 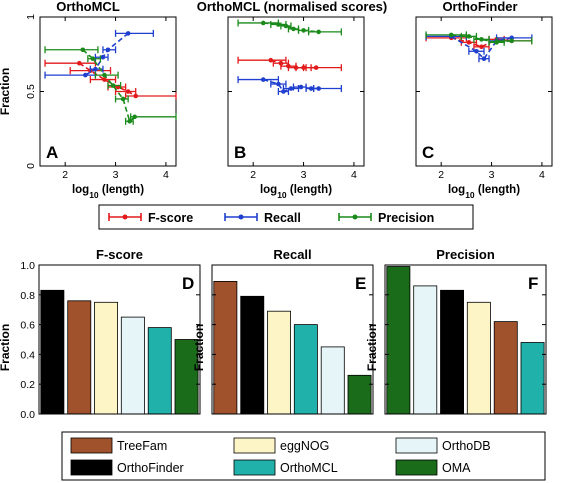 What do you see at coordinates (416, 445) in the screenshot?
I see `legend-orthodb-swatch` at bounding box center [416, 445].